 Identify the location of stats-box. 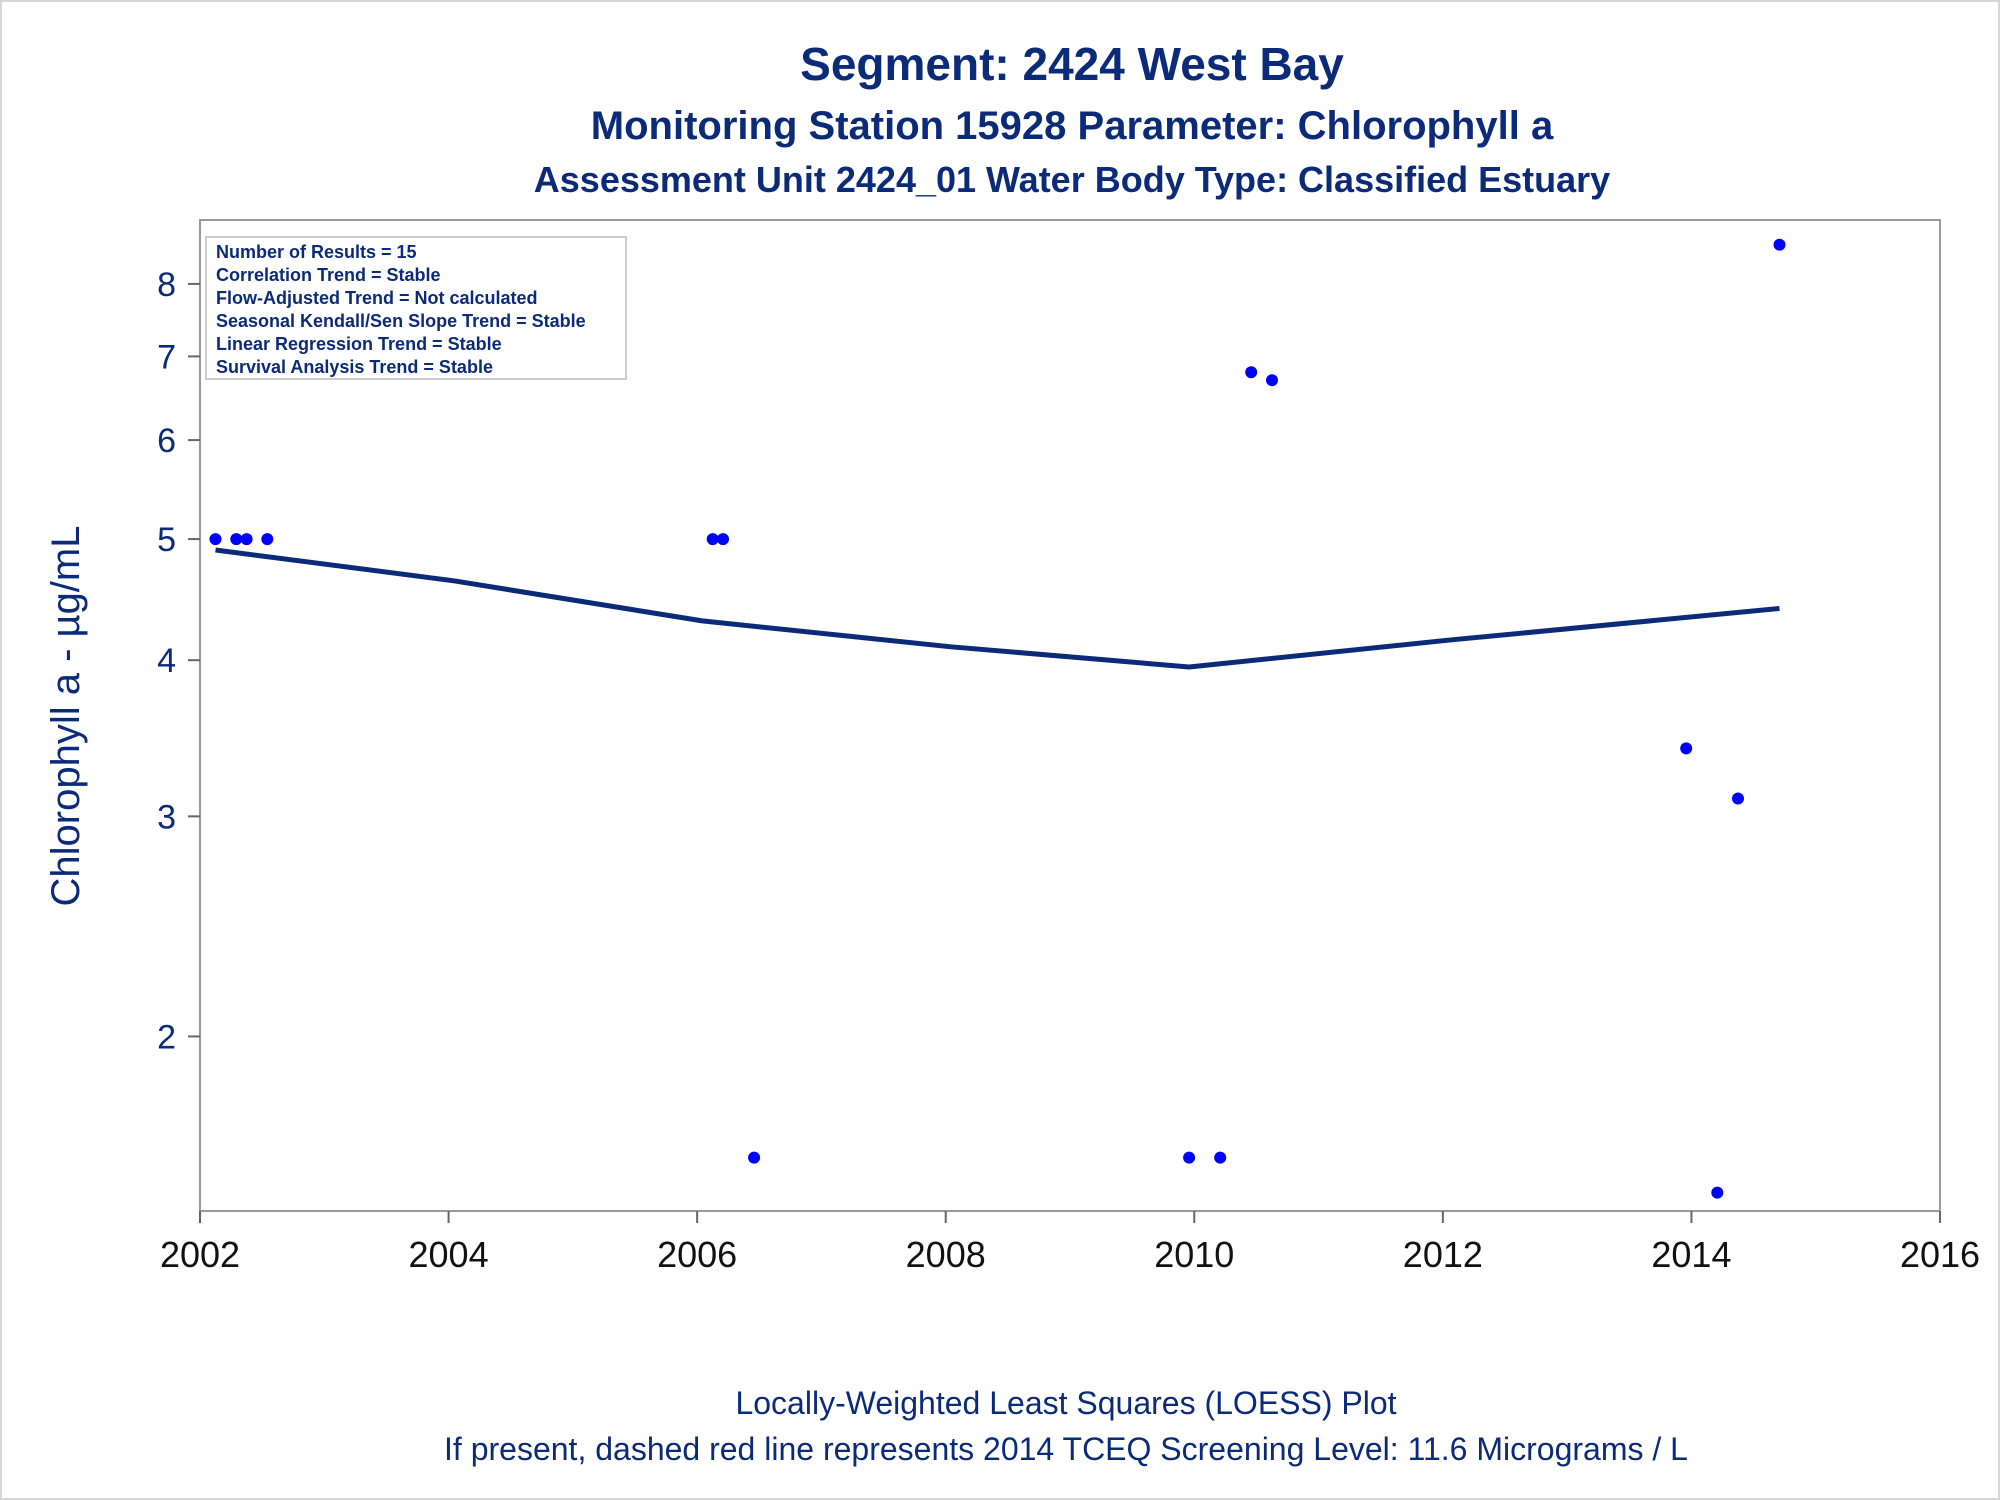
(416, 308).